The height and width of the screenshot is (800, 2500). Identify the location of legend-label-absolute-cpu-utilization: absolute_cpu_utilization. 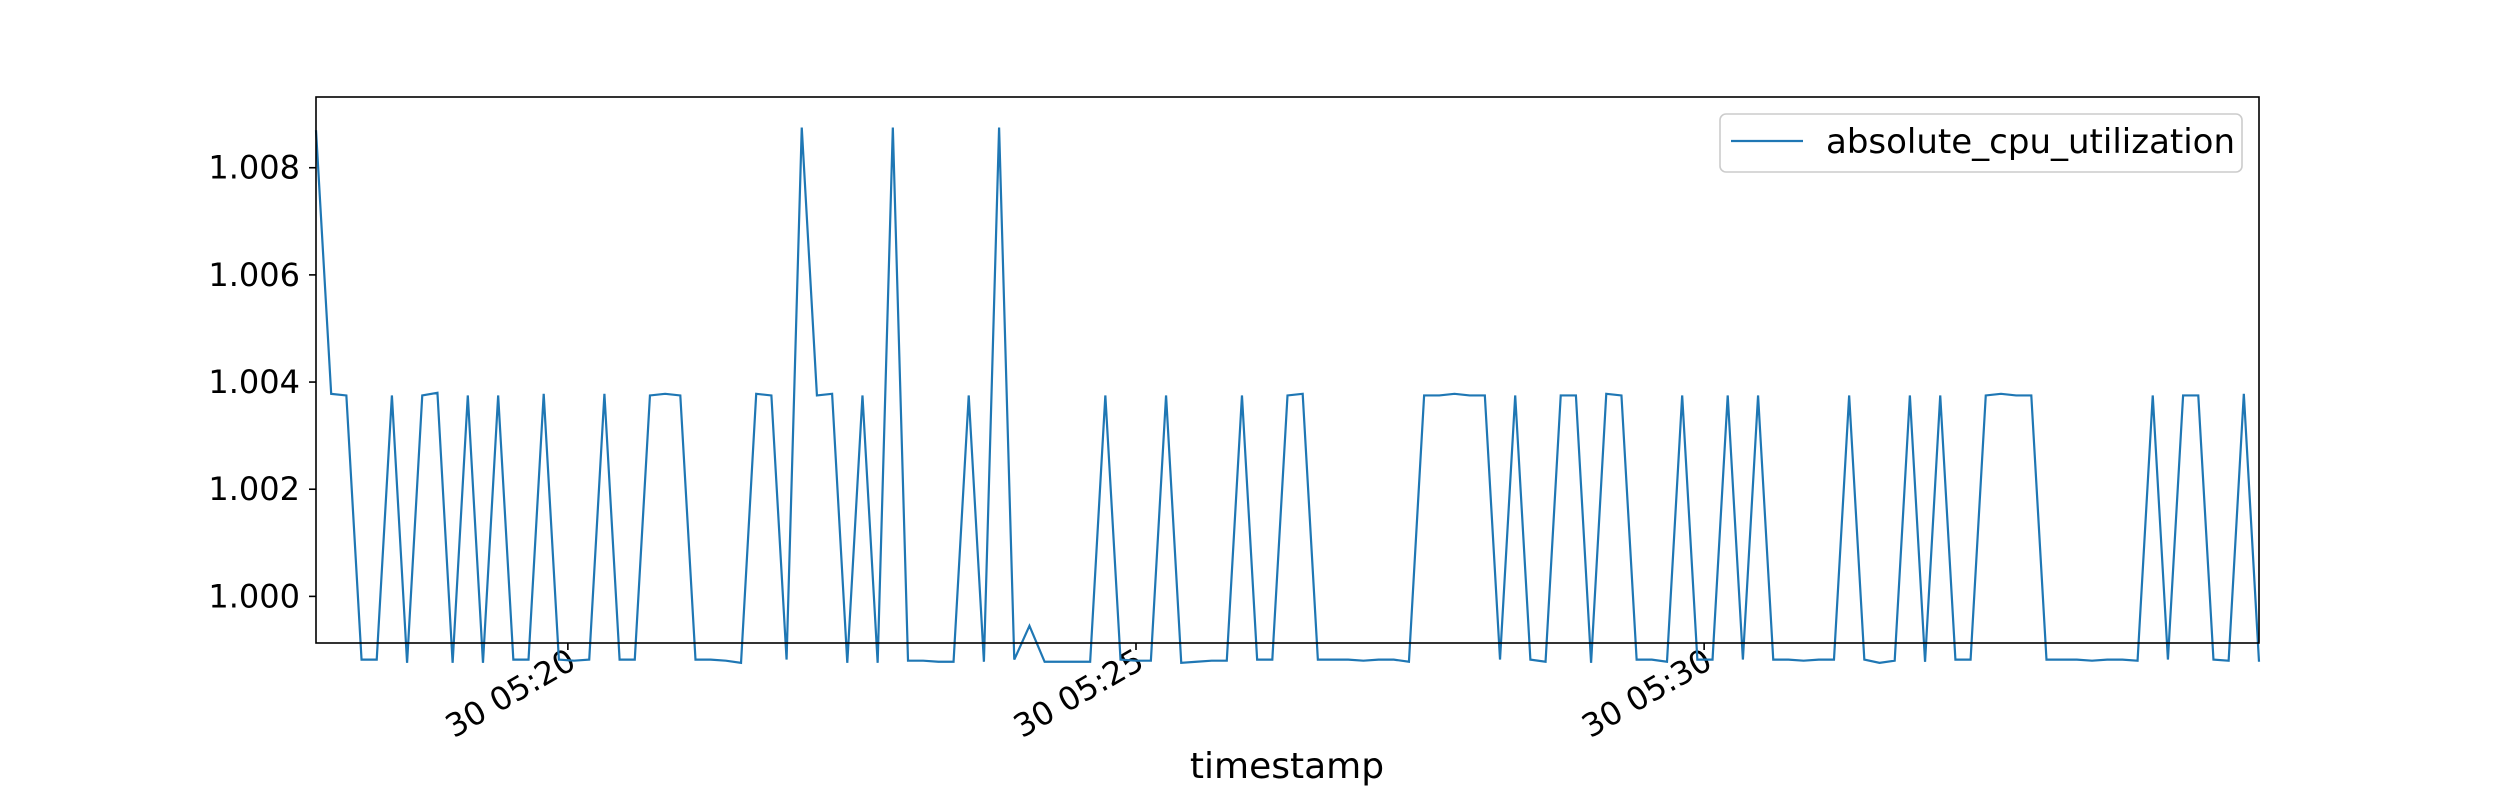
(2030, 142).